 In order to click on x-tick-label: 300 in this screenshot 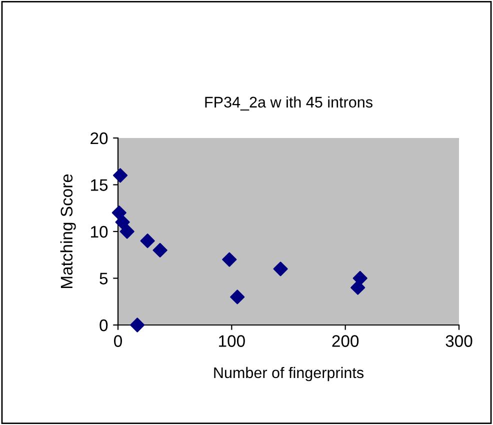, I will do `click(459, 341)`.